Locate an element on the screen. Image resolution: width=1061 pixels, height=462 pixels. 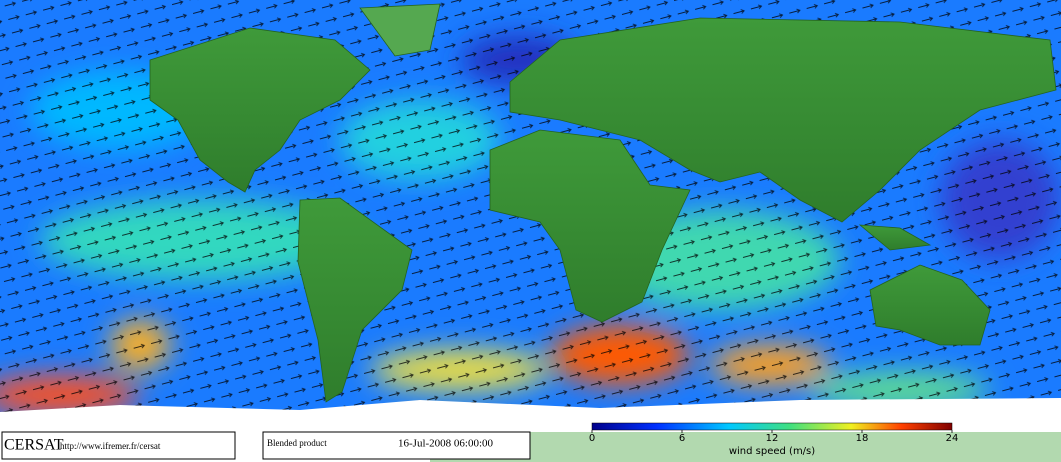
org-name: CERSAT is located at coordinates (34, 445).